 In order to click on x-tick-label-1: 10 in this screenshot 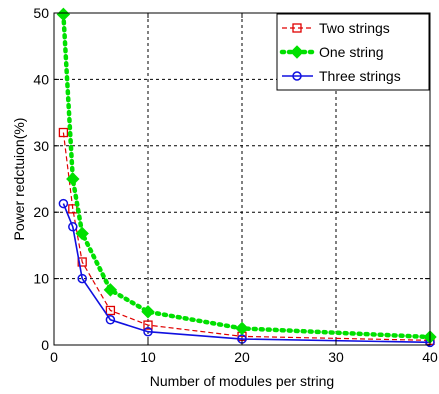, I will do `click(148, 357)`.